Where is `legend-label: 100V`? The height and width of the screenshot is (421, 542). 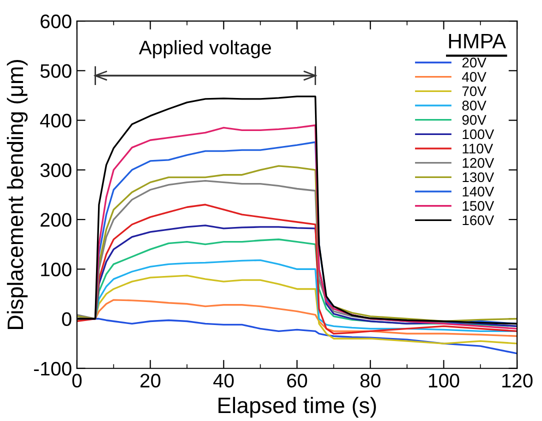
legend-label: 100V is located at coordinates (478, 134).